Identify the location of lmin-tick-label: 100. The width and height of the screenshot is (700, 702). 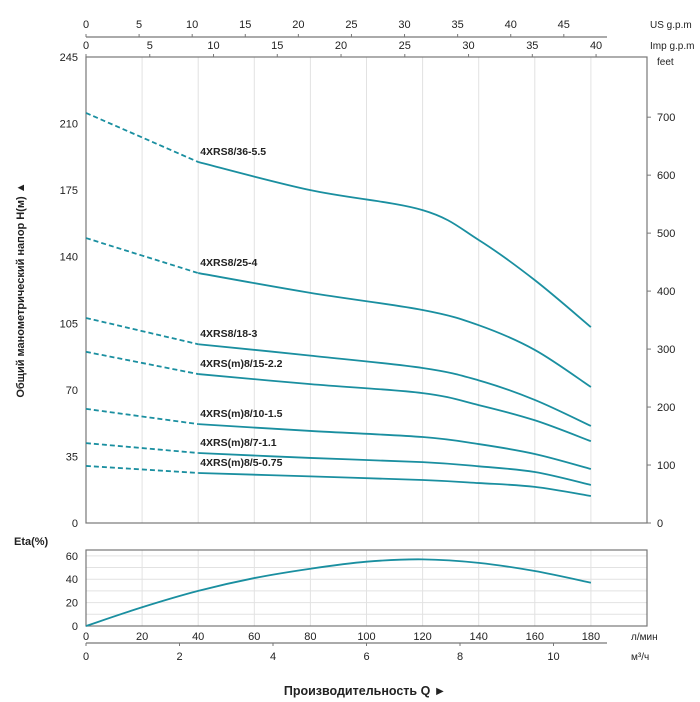
(366, 637).